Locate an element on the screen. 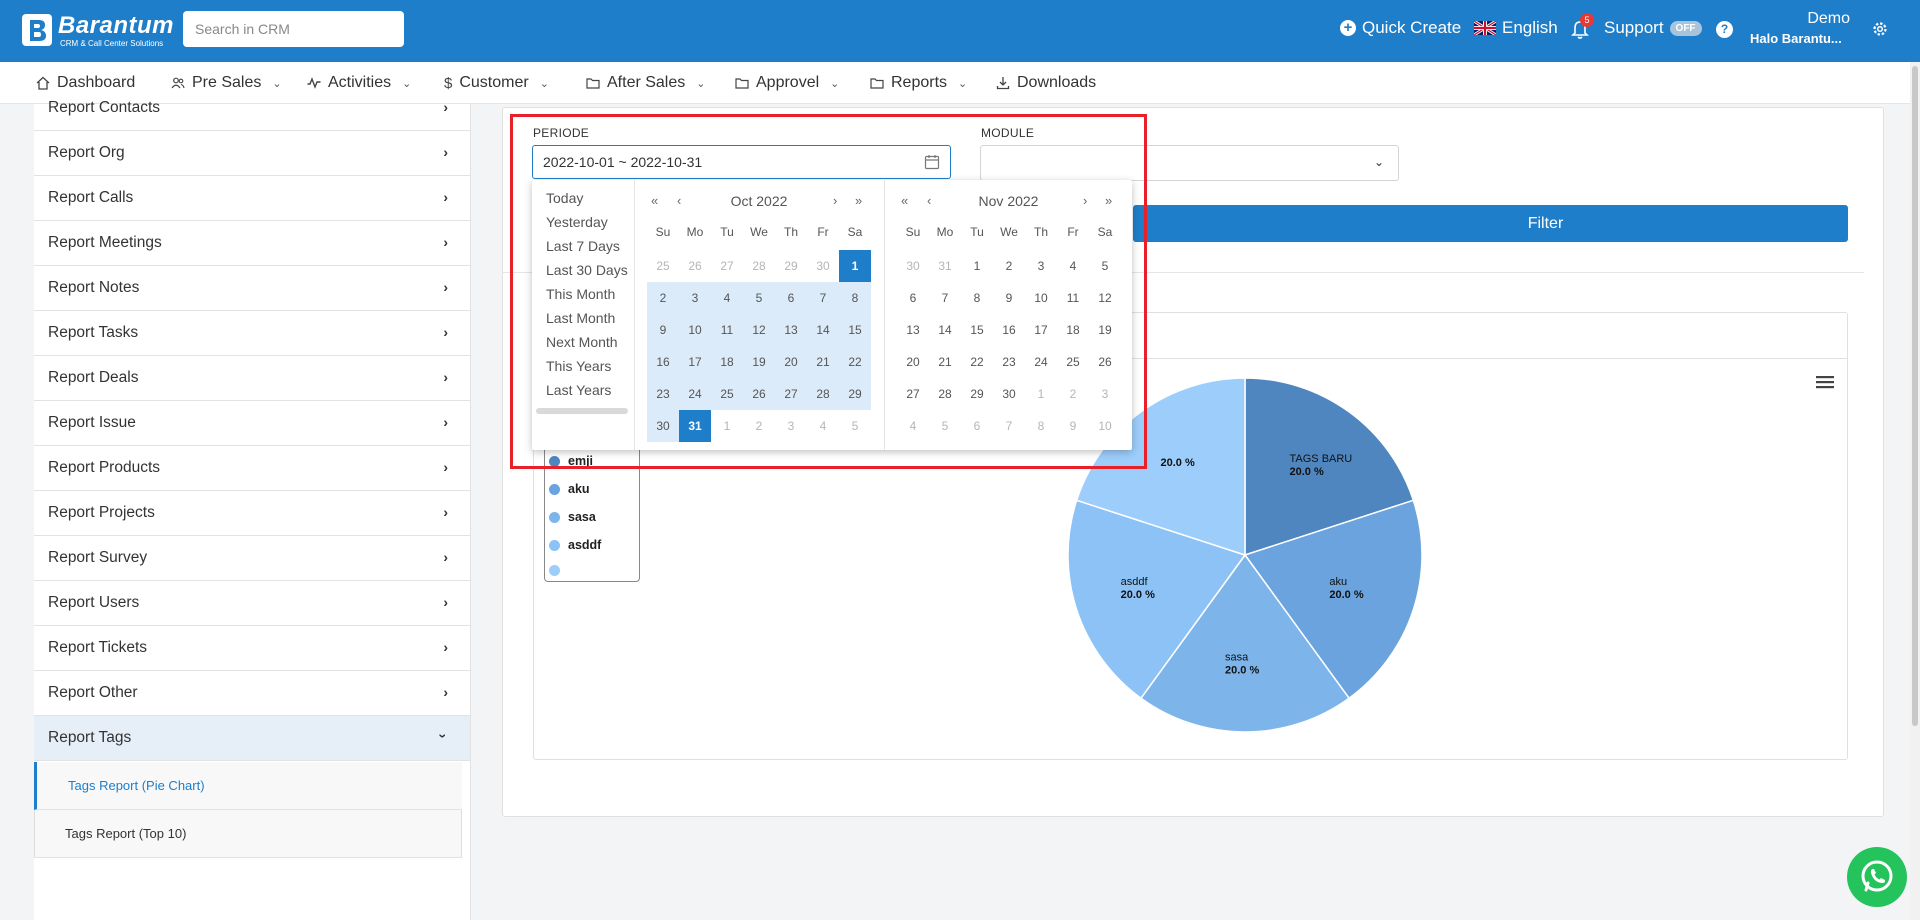 The width and height of the screenshot is (1920, 920). app-logo: Barantum CRM & Call Center Solutions is located at coordinates (97, 30).